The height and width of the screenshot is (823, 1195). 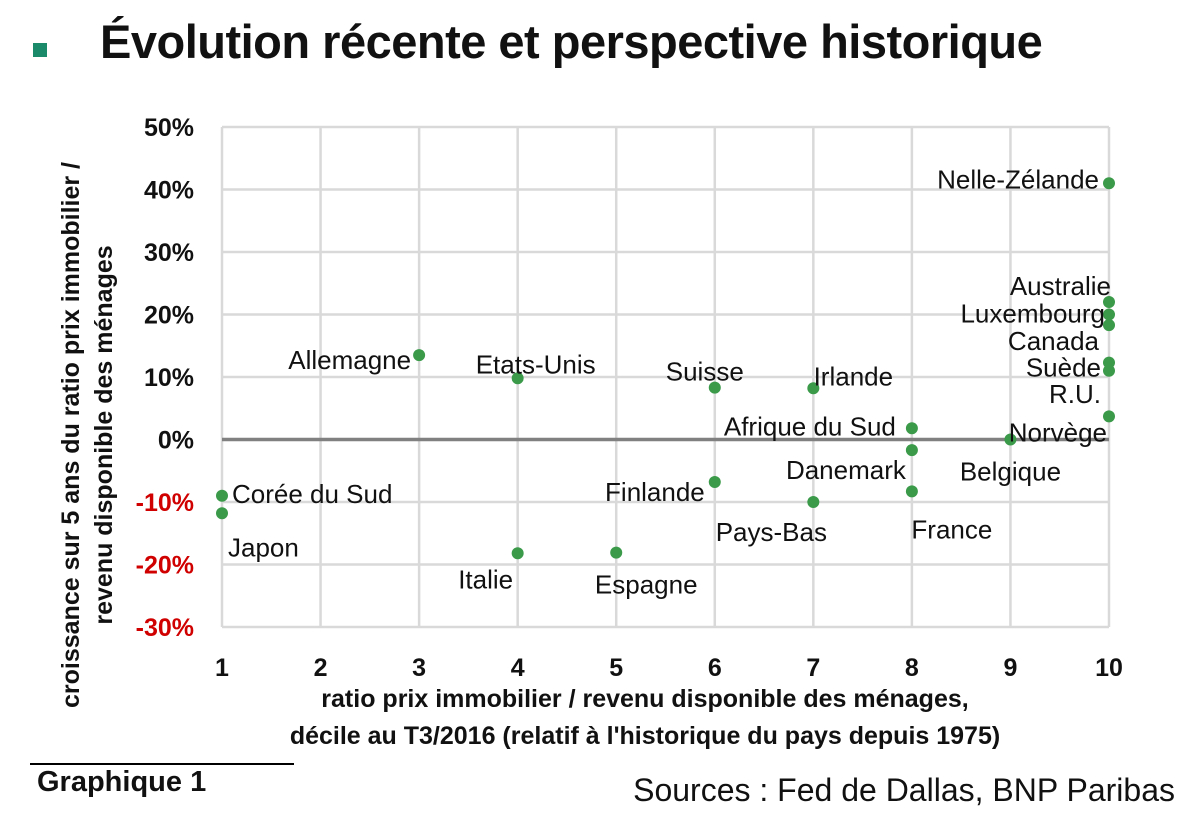 What do you see at coordinates (1063, 368) in the screenshot?
I see `point-label: Suède` at bounding box center [1063, 368].